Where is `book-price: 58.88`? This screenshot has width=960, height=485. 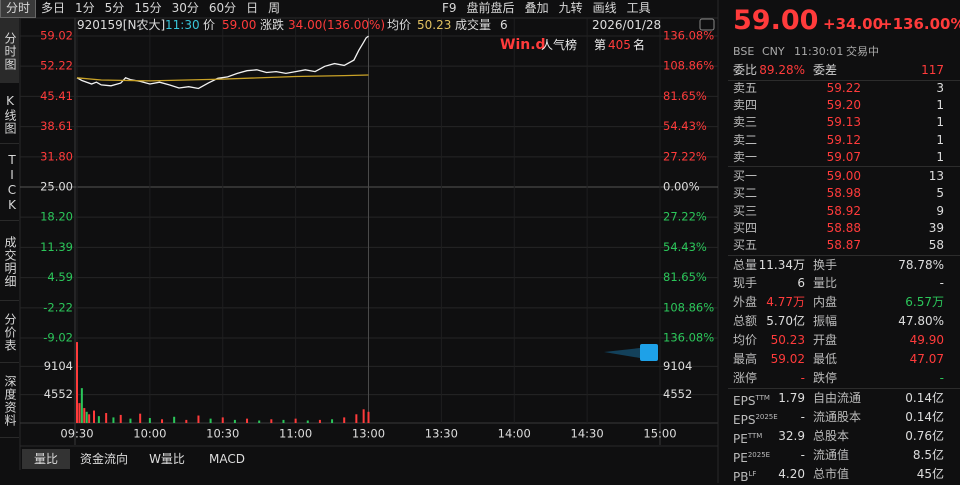 book-price: 58.88 is located at coordinates (843, 228).